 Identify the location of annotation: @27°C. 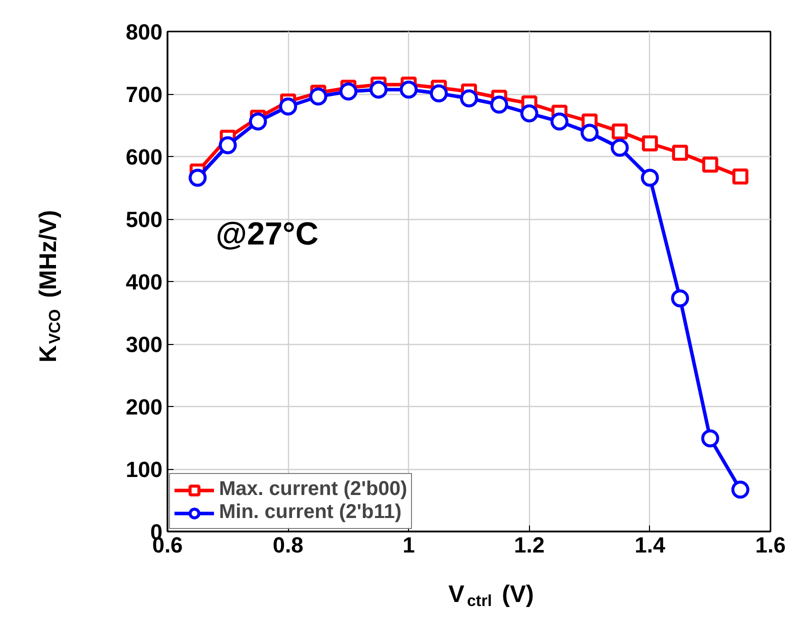
(267, 234).